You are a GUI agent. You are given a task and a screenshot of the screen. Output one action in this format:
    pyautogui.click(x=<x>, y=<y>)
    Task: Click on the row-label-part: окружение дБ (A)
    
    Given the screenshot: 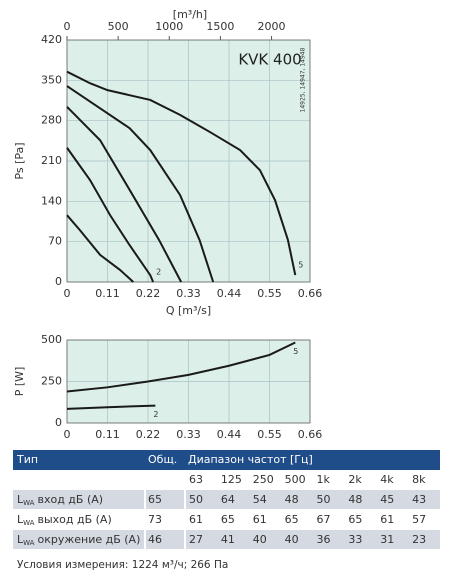 What is the action you would take?
    pyautogui.click(x=88, y=539)
    